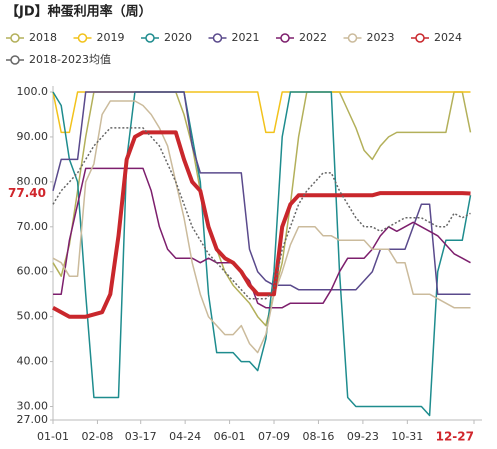 Image resolution: width=497 pixels, height=449 pixels. I want to click on y-tick-label: 27.00, so click(33, 419).